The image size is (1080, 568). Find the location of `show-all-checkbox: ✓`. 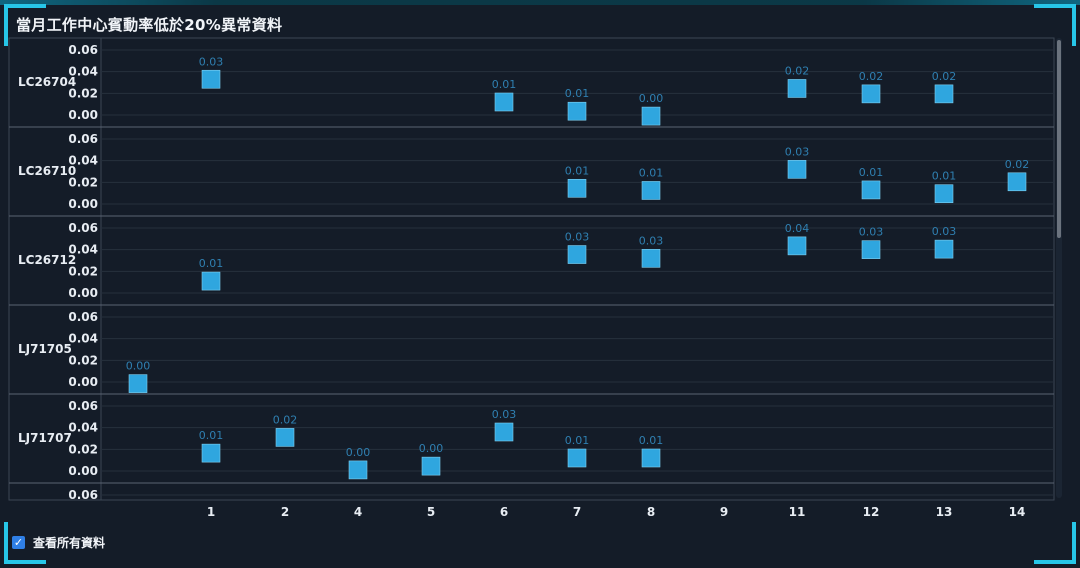

show-all-checkbox: ✓ is located at coordinates (18, 542).